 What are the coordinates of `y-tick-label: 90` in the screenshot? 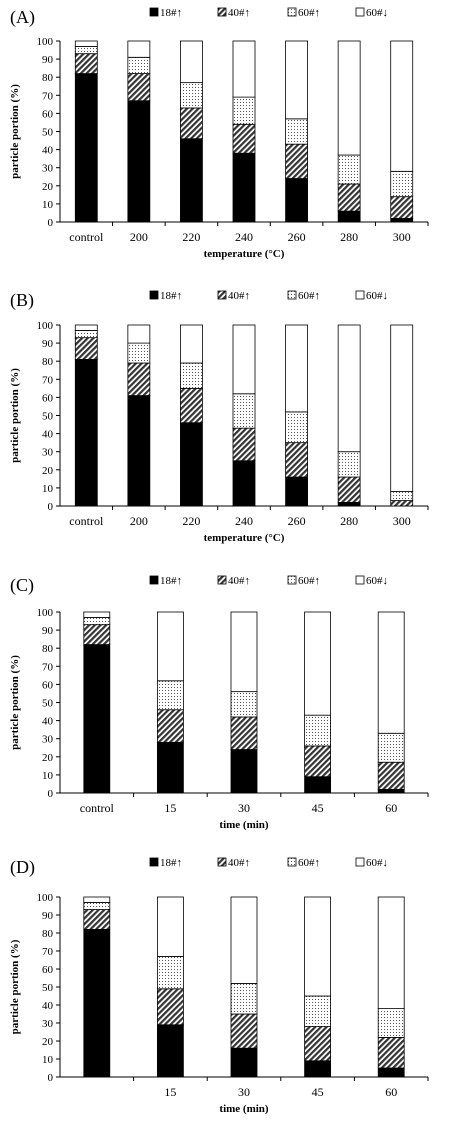 It's located at (48, 60).